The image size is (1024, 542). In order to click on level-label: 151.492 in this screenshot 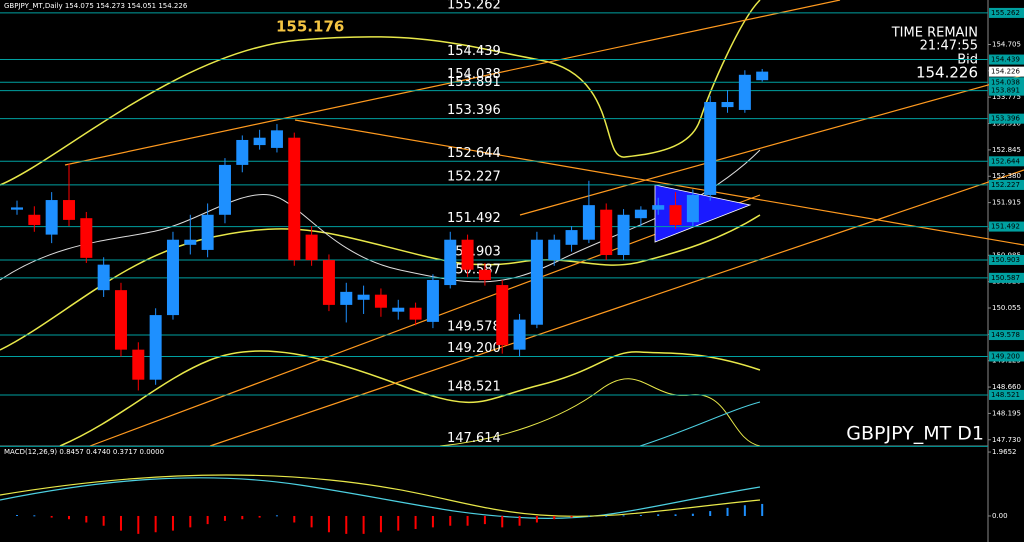, I will do `click(474, 218)`.